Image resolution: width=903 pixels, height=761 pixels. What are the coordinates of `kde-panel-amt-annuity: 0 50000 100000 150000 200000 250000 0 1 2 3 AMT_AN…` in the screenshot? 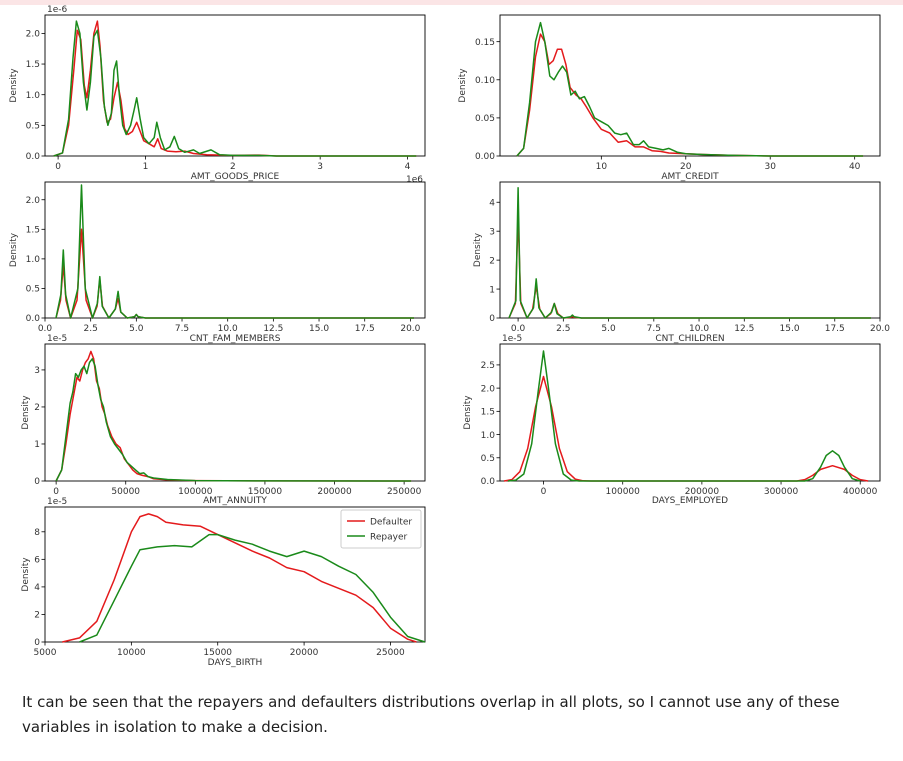 It's located at (223, 420).